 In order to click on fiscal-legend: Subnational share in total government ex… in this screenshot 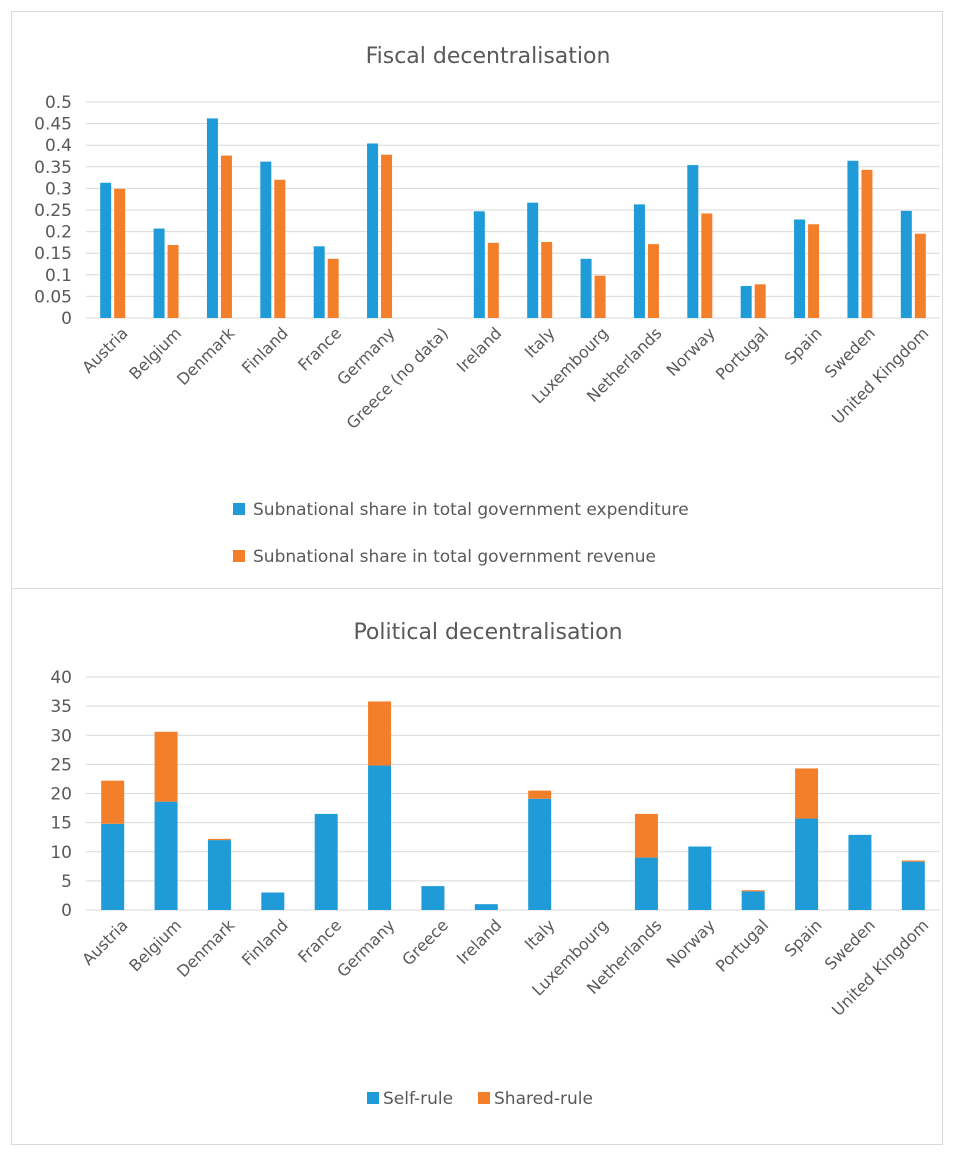, I will do `click(461, 533)`.